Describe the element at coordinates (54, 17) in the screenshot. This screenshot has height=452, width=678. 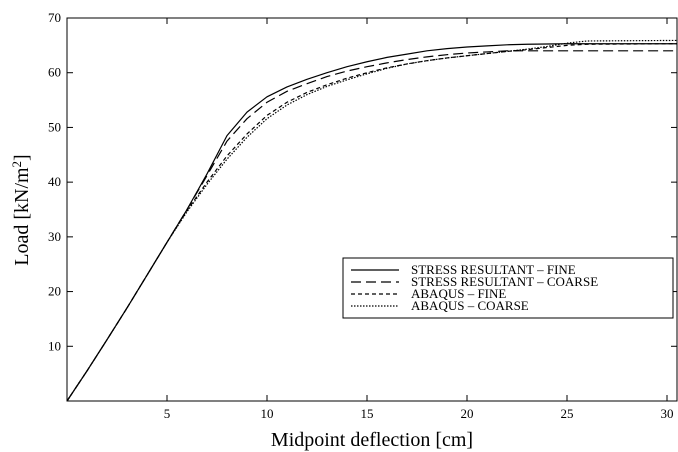
I see `y-tick-label: 70` at that location.